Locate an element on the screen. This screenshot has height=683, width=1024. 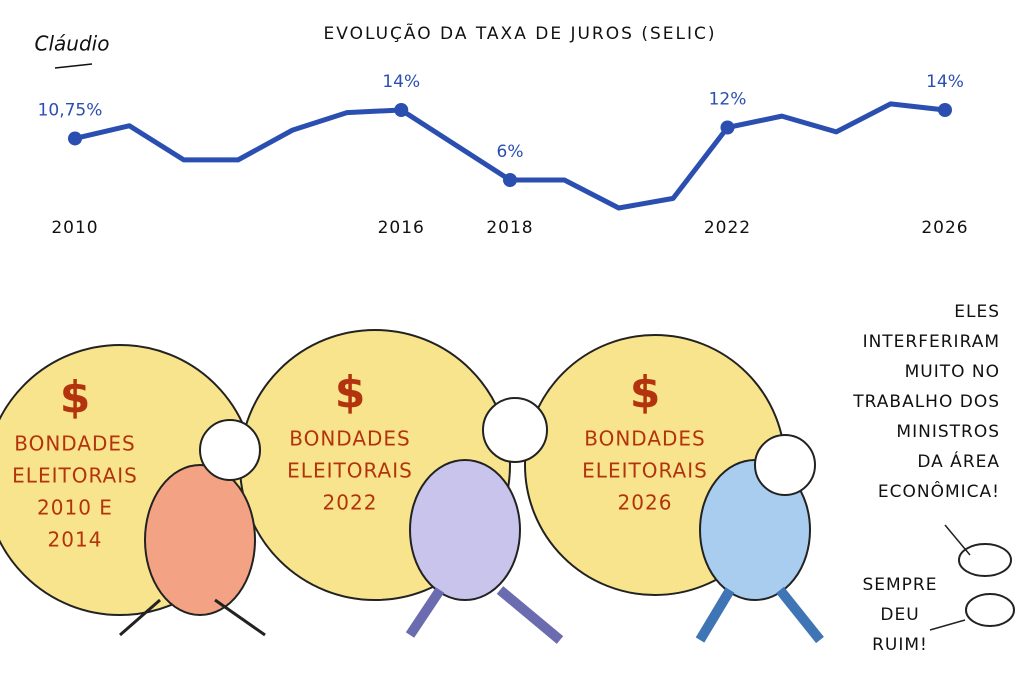
selic-line is located at coordinates (510, 156).